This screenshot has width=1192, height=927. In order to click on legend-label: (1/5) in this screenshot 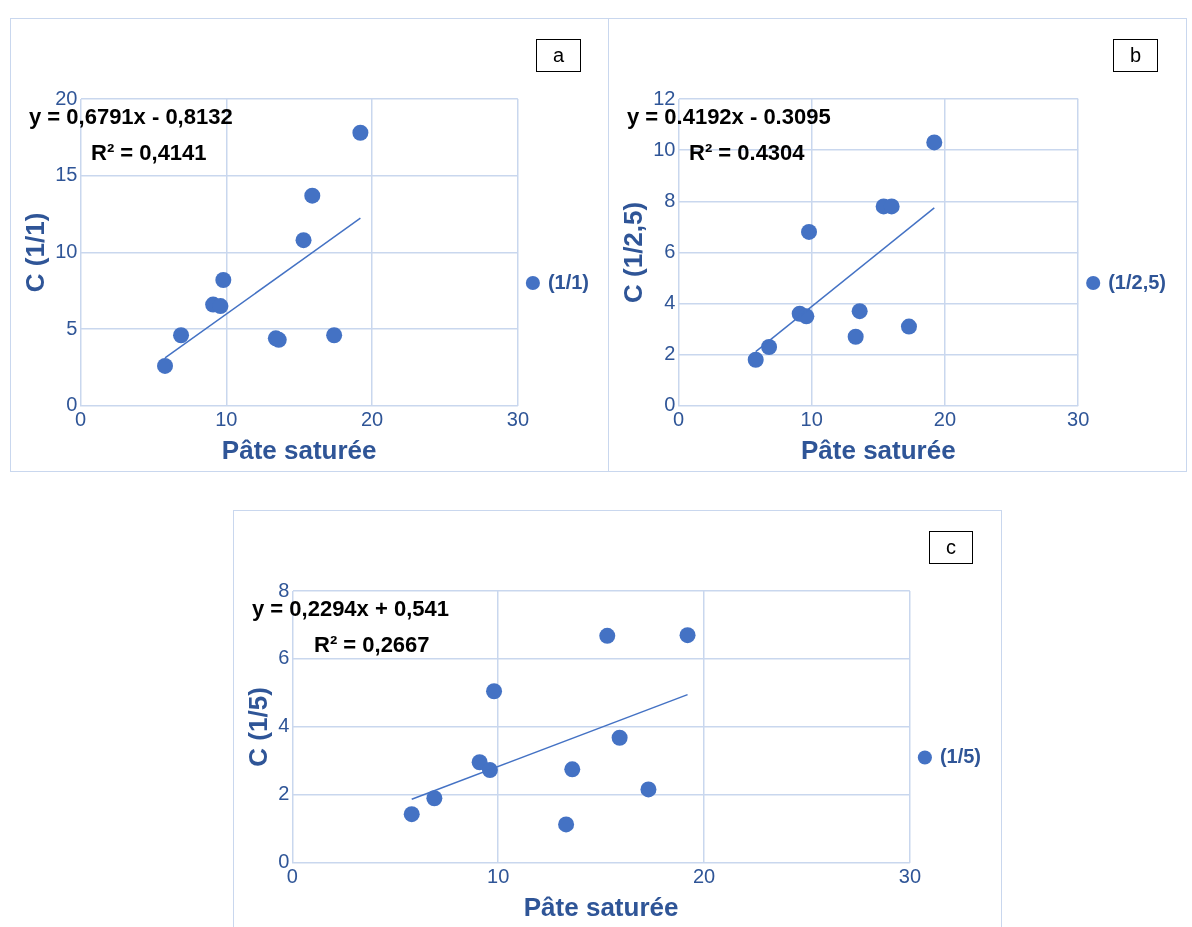, I will do `click(960, 756)`.